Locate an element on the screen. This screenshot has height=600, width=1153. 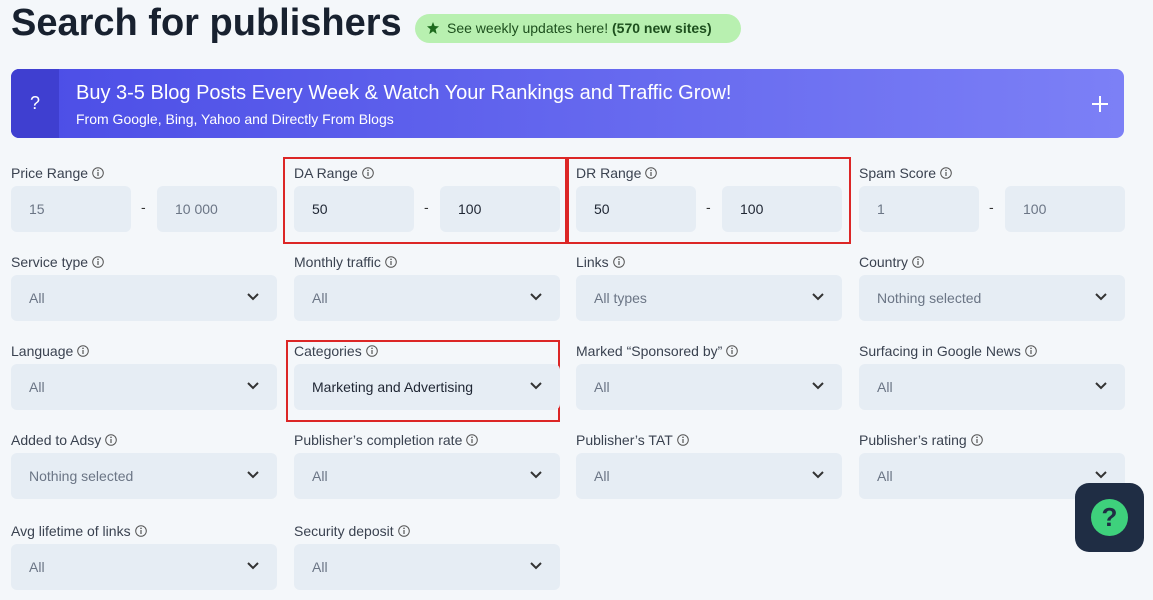
field-label: Added to Adsy is located at coordinates (64, 440).